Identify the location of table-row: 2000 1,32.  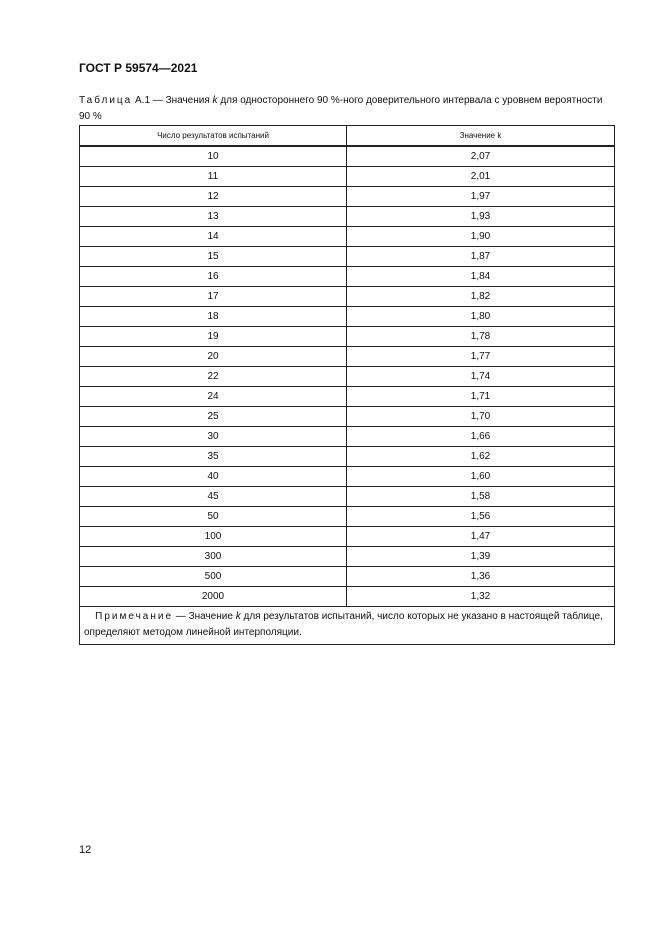
(347, 596).